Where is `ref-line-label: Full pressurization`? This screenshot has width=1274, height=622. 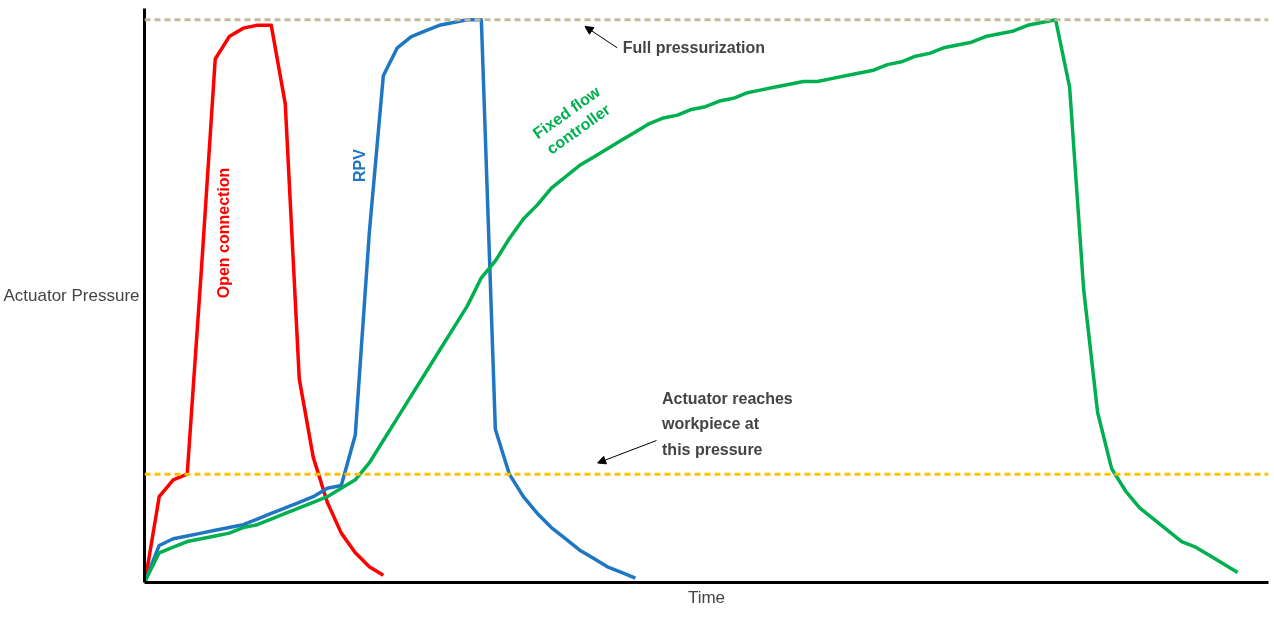
ref-line-label: Full pressurization is located at coordinates (694, 48).